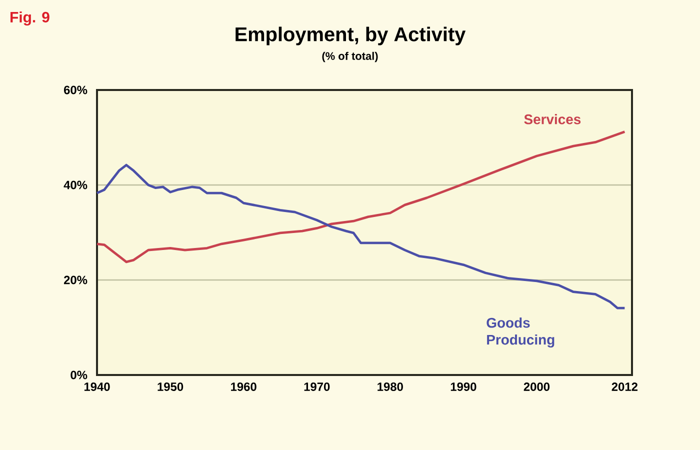 This screenshot has height=450, width=700. I want to click on x-tick-label: 2000, so click(537, 386).